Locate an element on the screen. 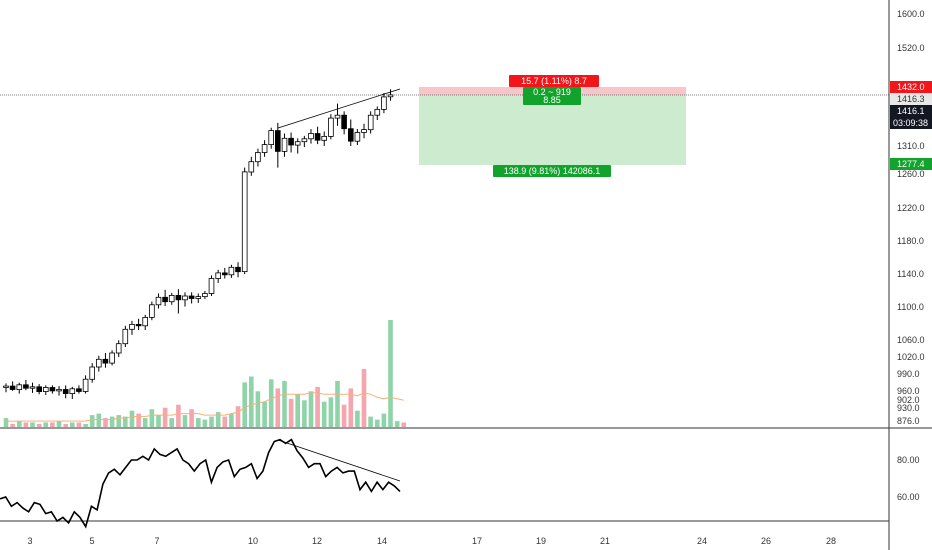  time-tick: 5 is located at coordinates (91, 541).